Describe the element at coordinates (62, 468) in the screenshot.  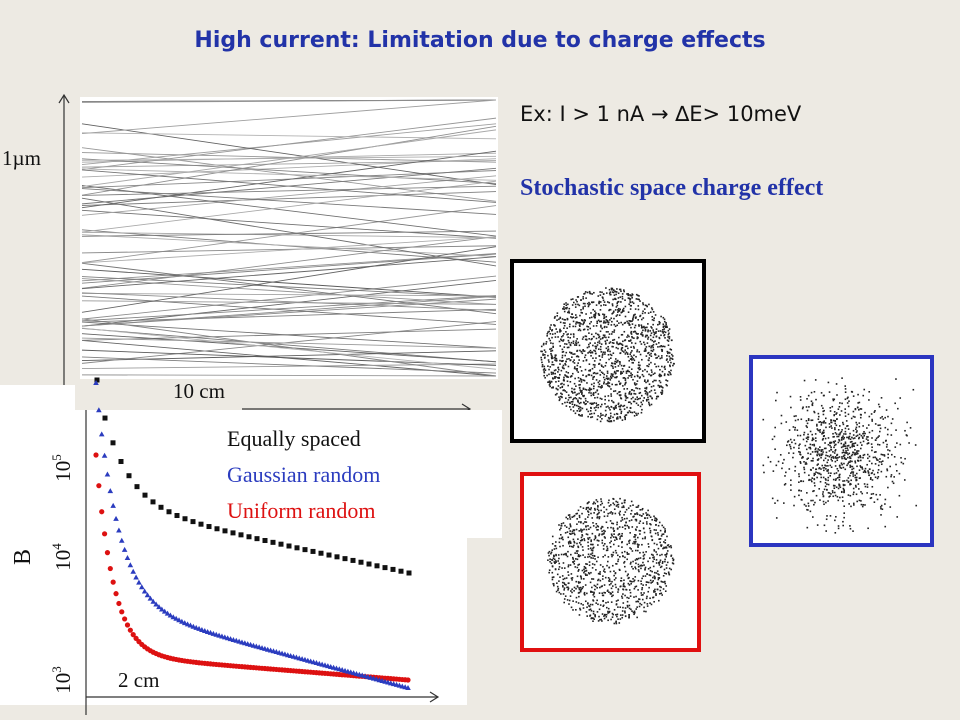
I see `svg-text: 105` at that location.